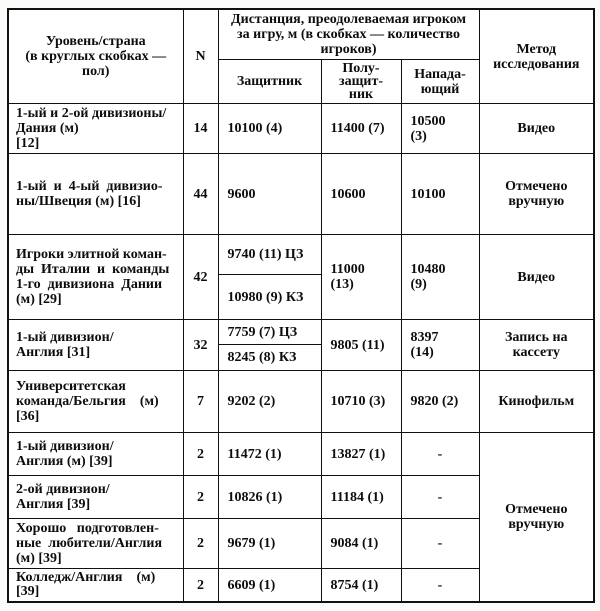  Describe the element at coordinates (440, 401) in the screenshot. I see `forward-cell: 9820 (2)` at that location.